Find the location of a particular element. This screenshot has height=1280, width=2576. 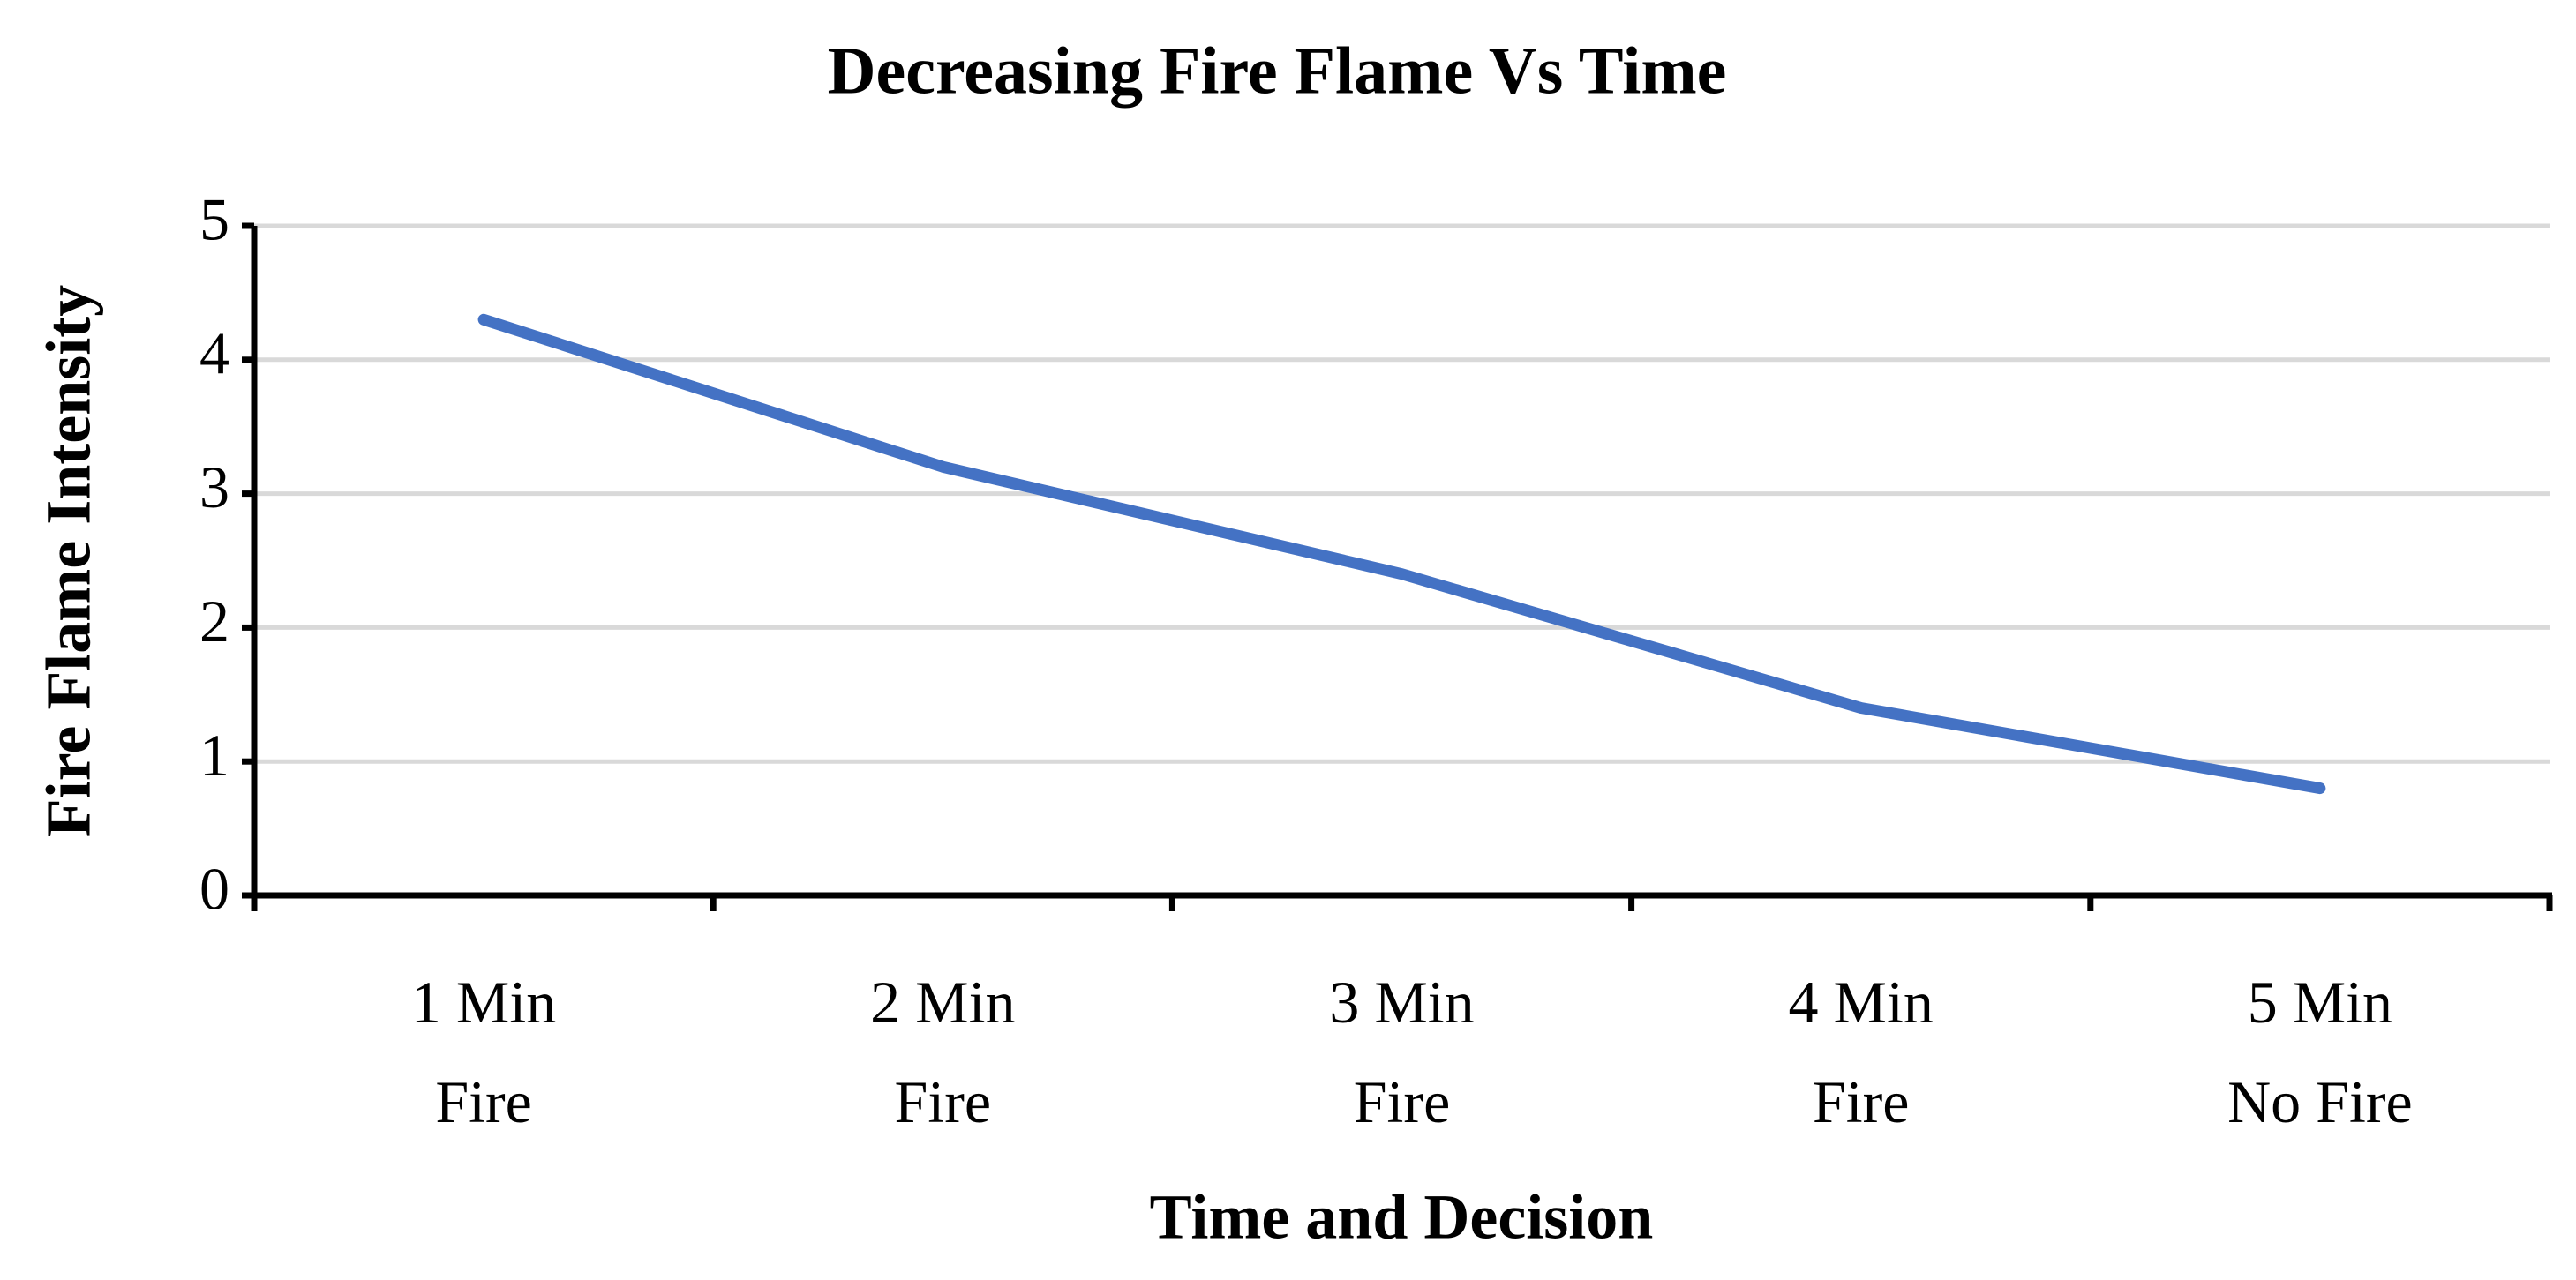

x-tick-label: 1 Min Fire is located at coordinates (483, 1052).